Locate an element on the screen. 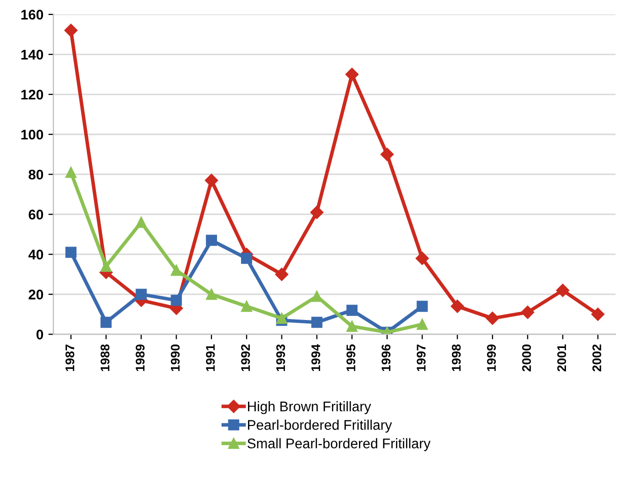 Image resolution: width=628 pixels, height=481 pixels. y-tick-label: 60 is located at coordinates (36, 215).